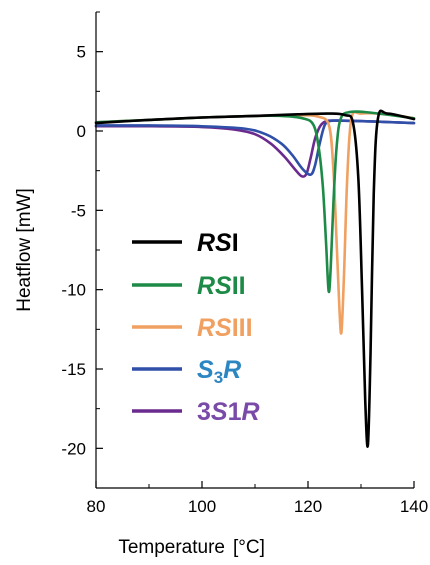  What do you see at coordinates (73, 369) in the screenshot?
I see `y-tick-label: -15` at bounding box center [73, 369].